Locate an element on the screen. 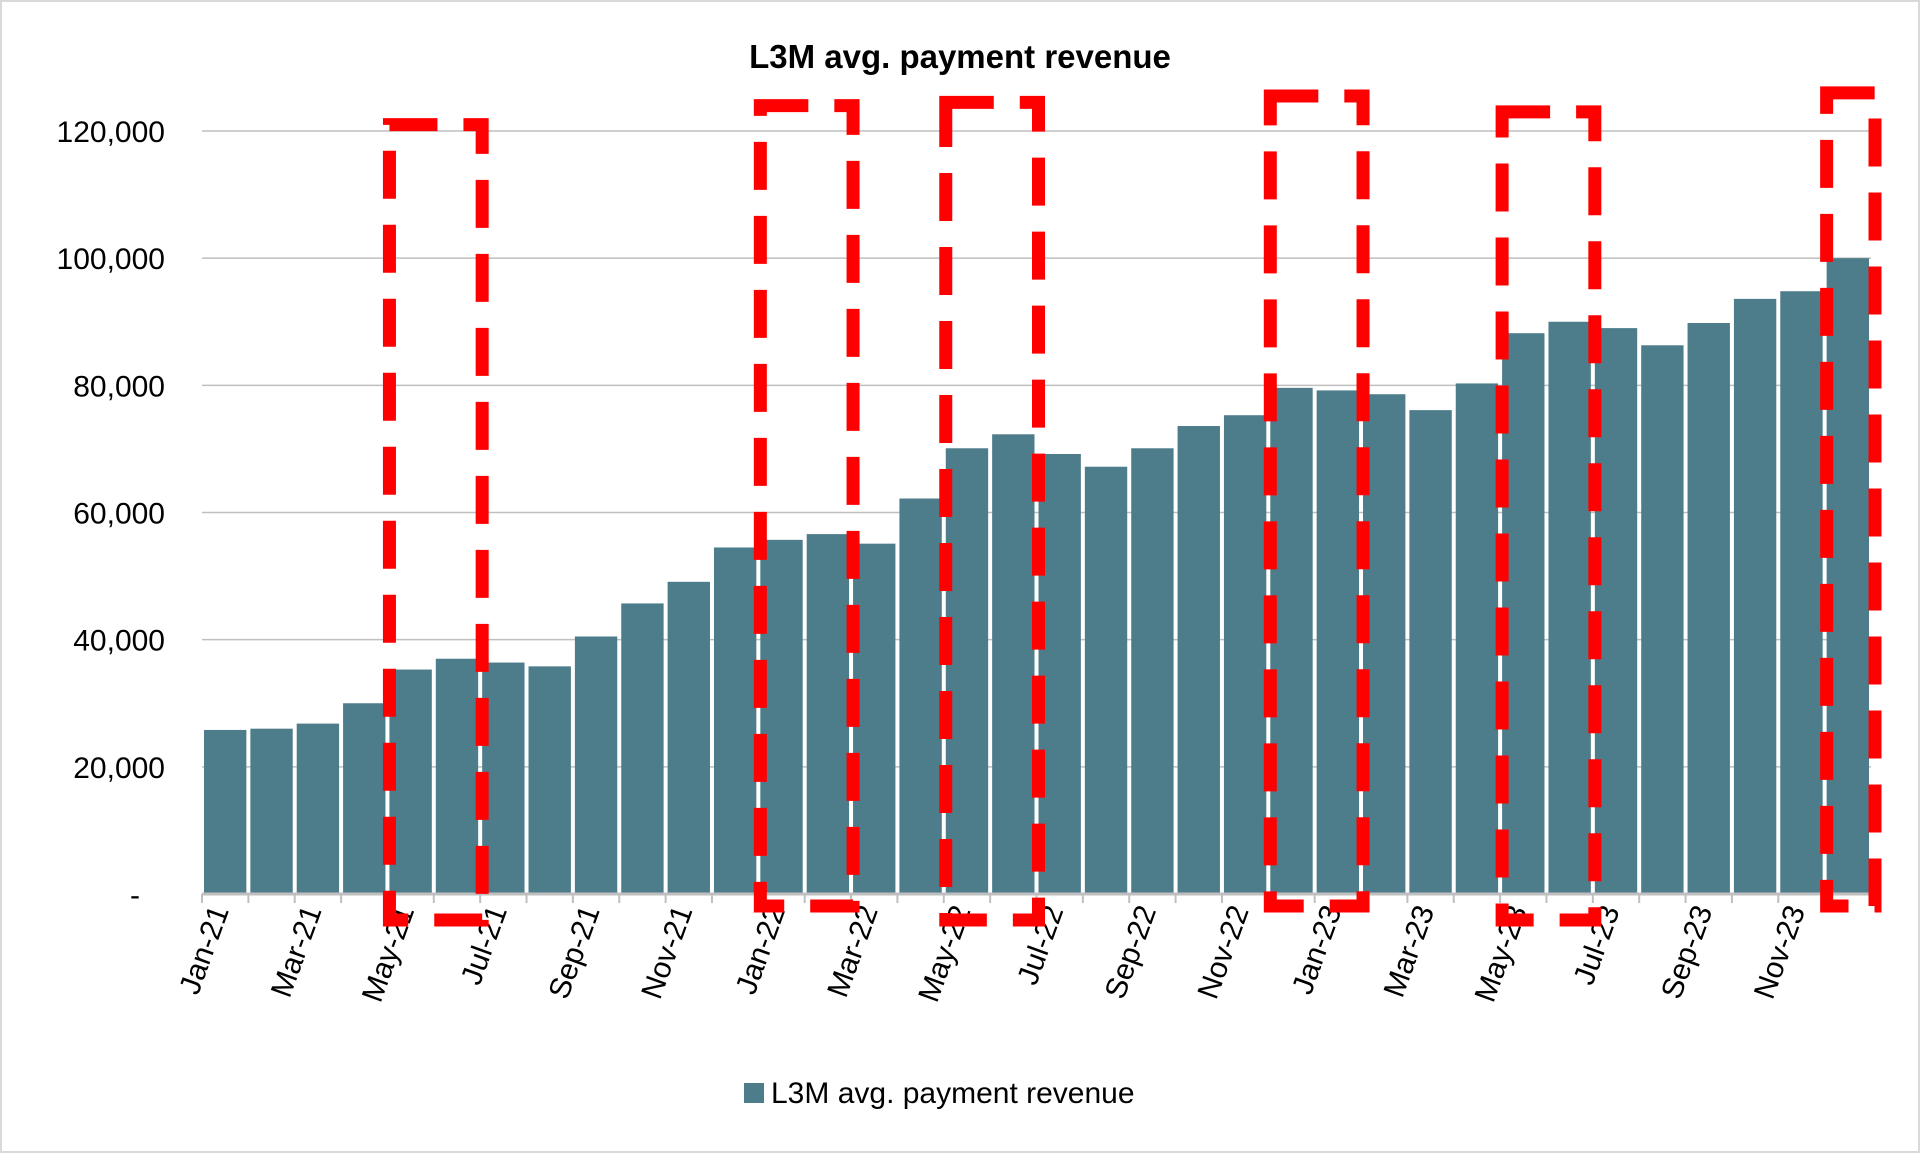 The image size is (1920, 1153). y-tick-label: 100,000 is located at coordinates (111, 259).